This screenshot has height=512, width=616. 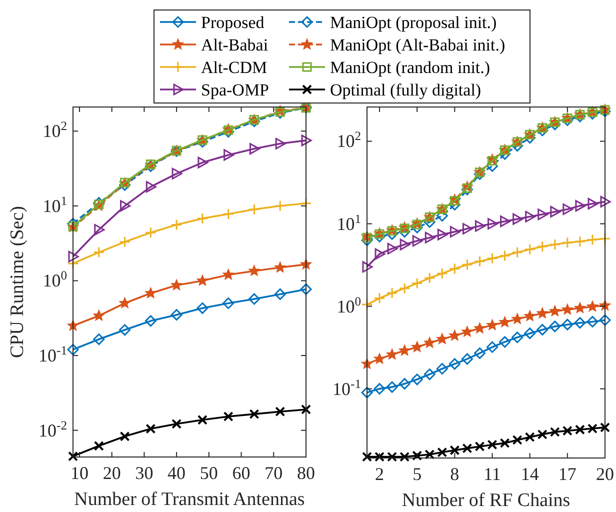 I want to click on x-tick-label: 2, so click(x=379, y=474).